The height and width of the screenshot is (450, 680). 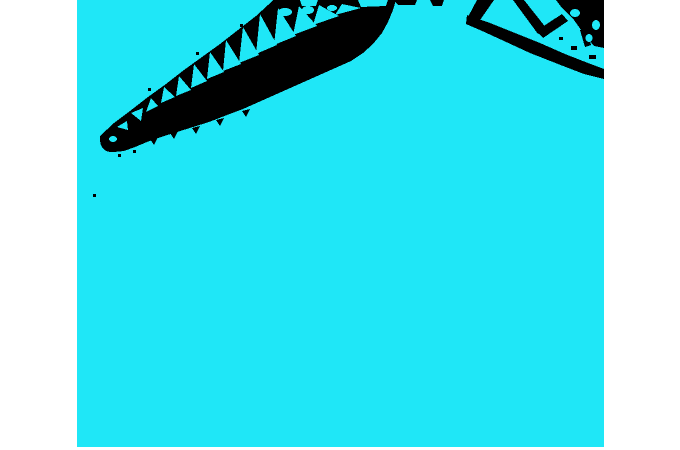 I want to click on edge-fringe, so click(x=184, y=90).